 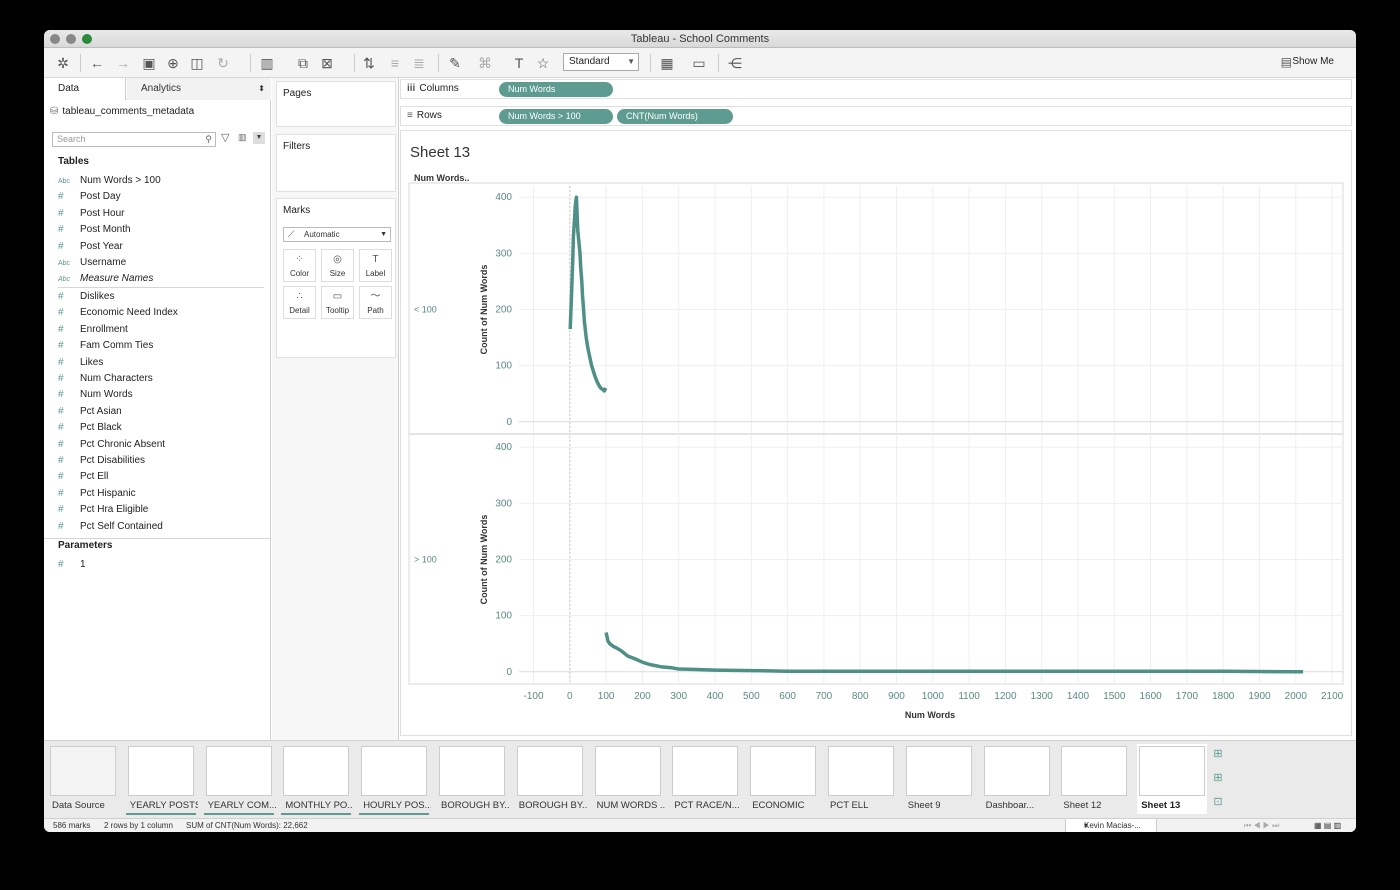 I want to click on detail-button: ∴ Detail, so click(x=299, y=302).